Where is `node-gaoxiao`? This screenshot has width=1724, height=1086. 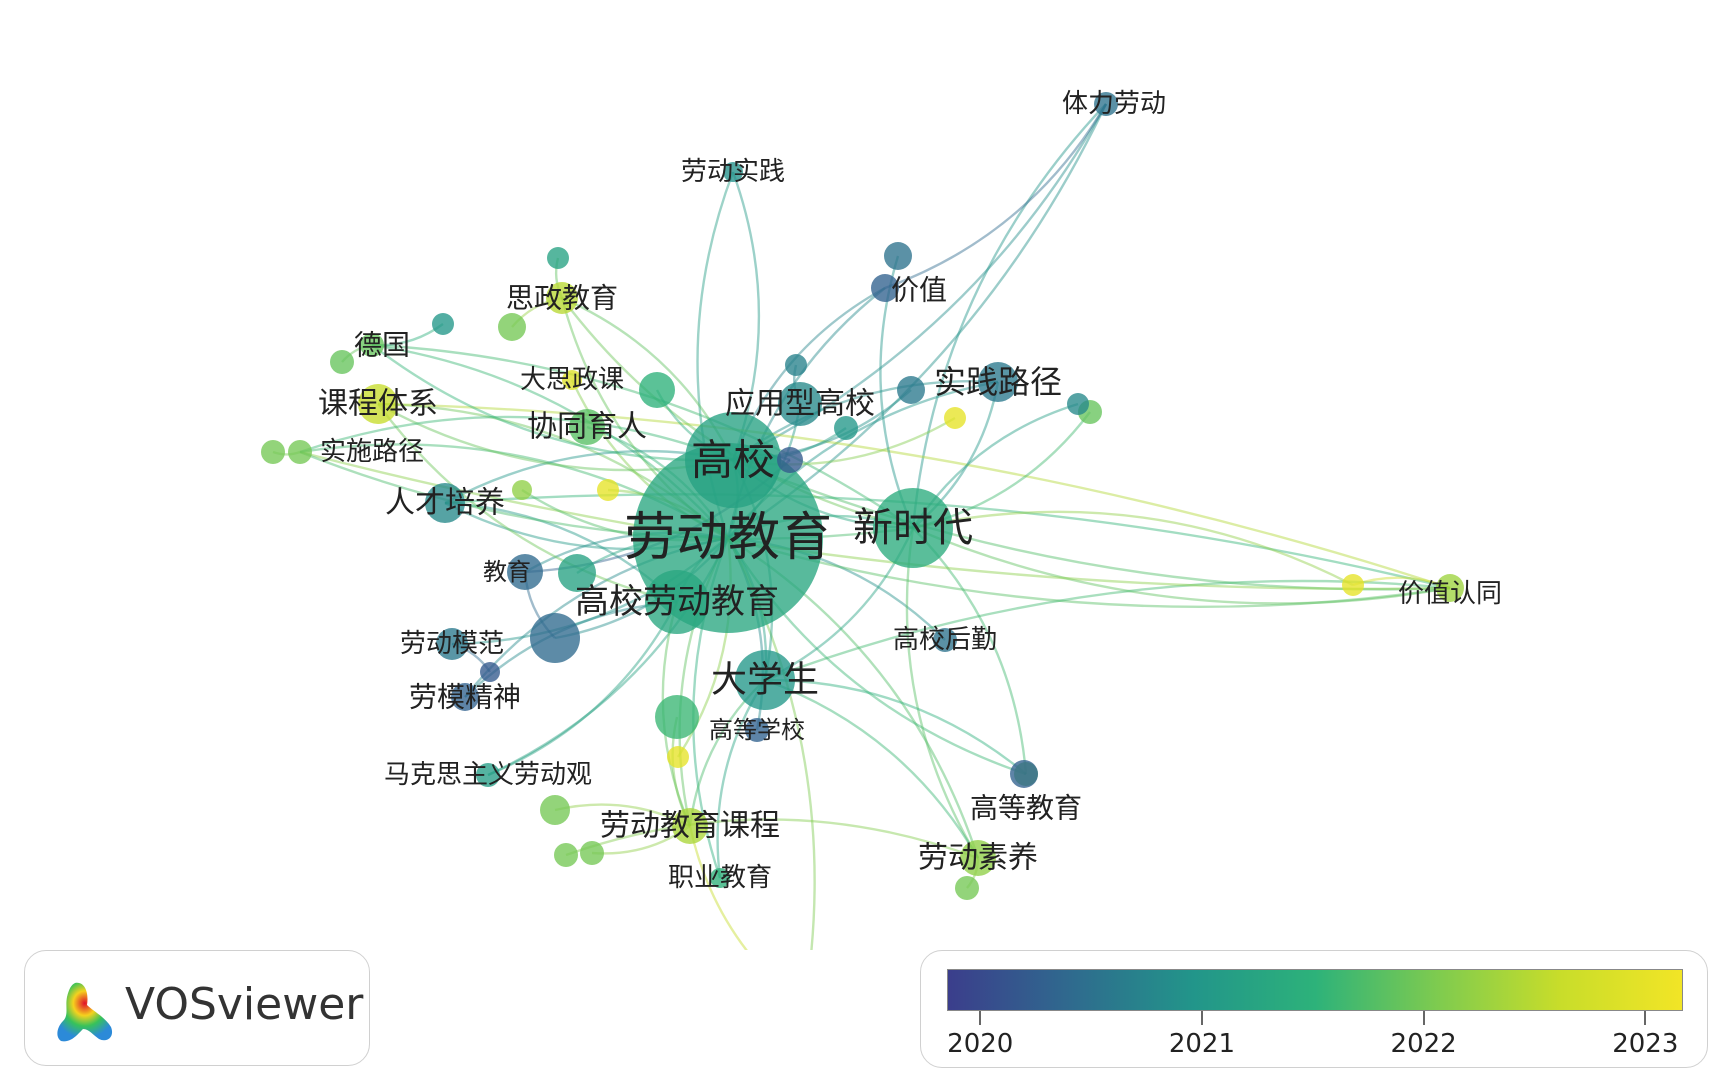 node-gaoxiao is located at coordinates (733, 460).